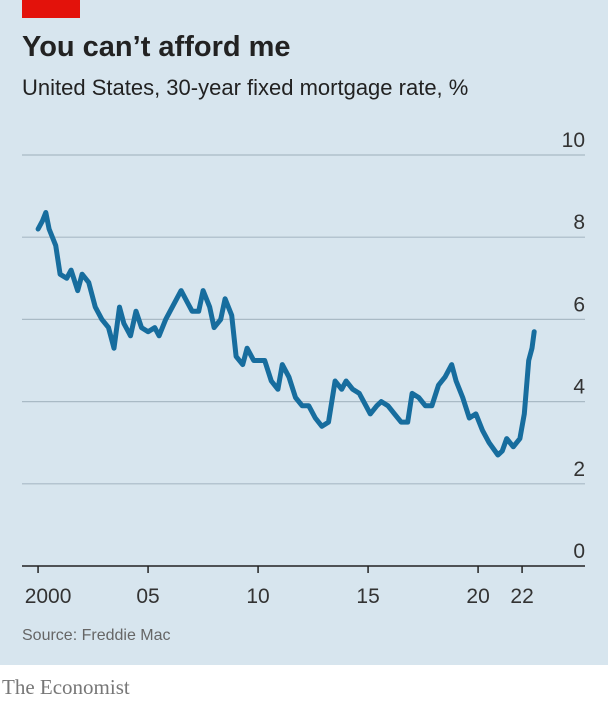 The height and width of the screenshot is (701, 608). What do you see at coordinates (257, 596) in the screenshot?
I see `x-tick-label: 10` at bounding box center [257, 596].